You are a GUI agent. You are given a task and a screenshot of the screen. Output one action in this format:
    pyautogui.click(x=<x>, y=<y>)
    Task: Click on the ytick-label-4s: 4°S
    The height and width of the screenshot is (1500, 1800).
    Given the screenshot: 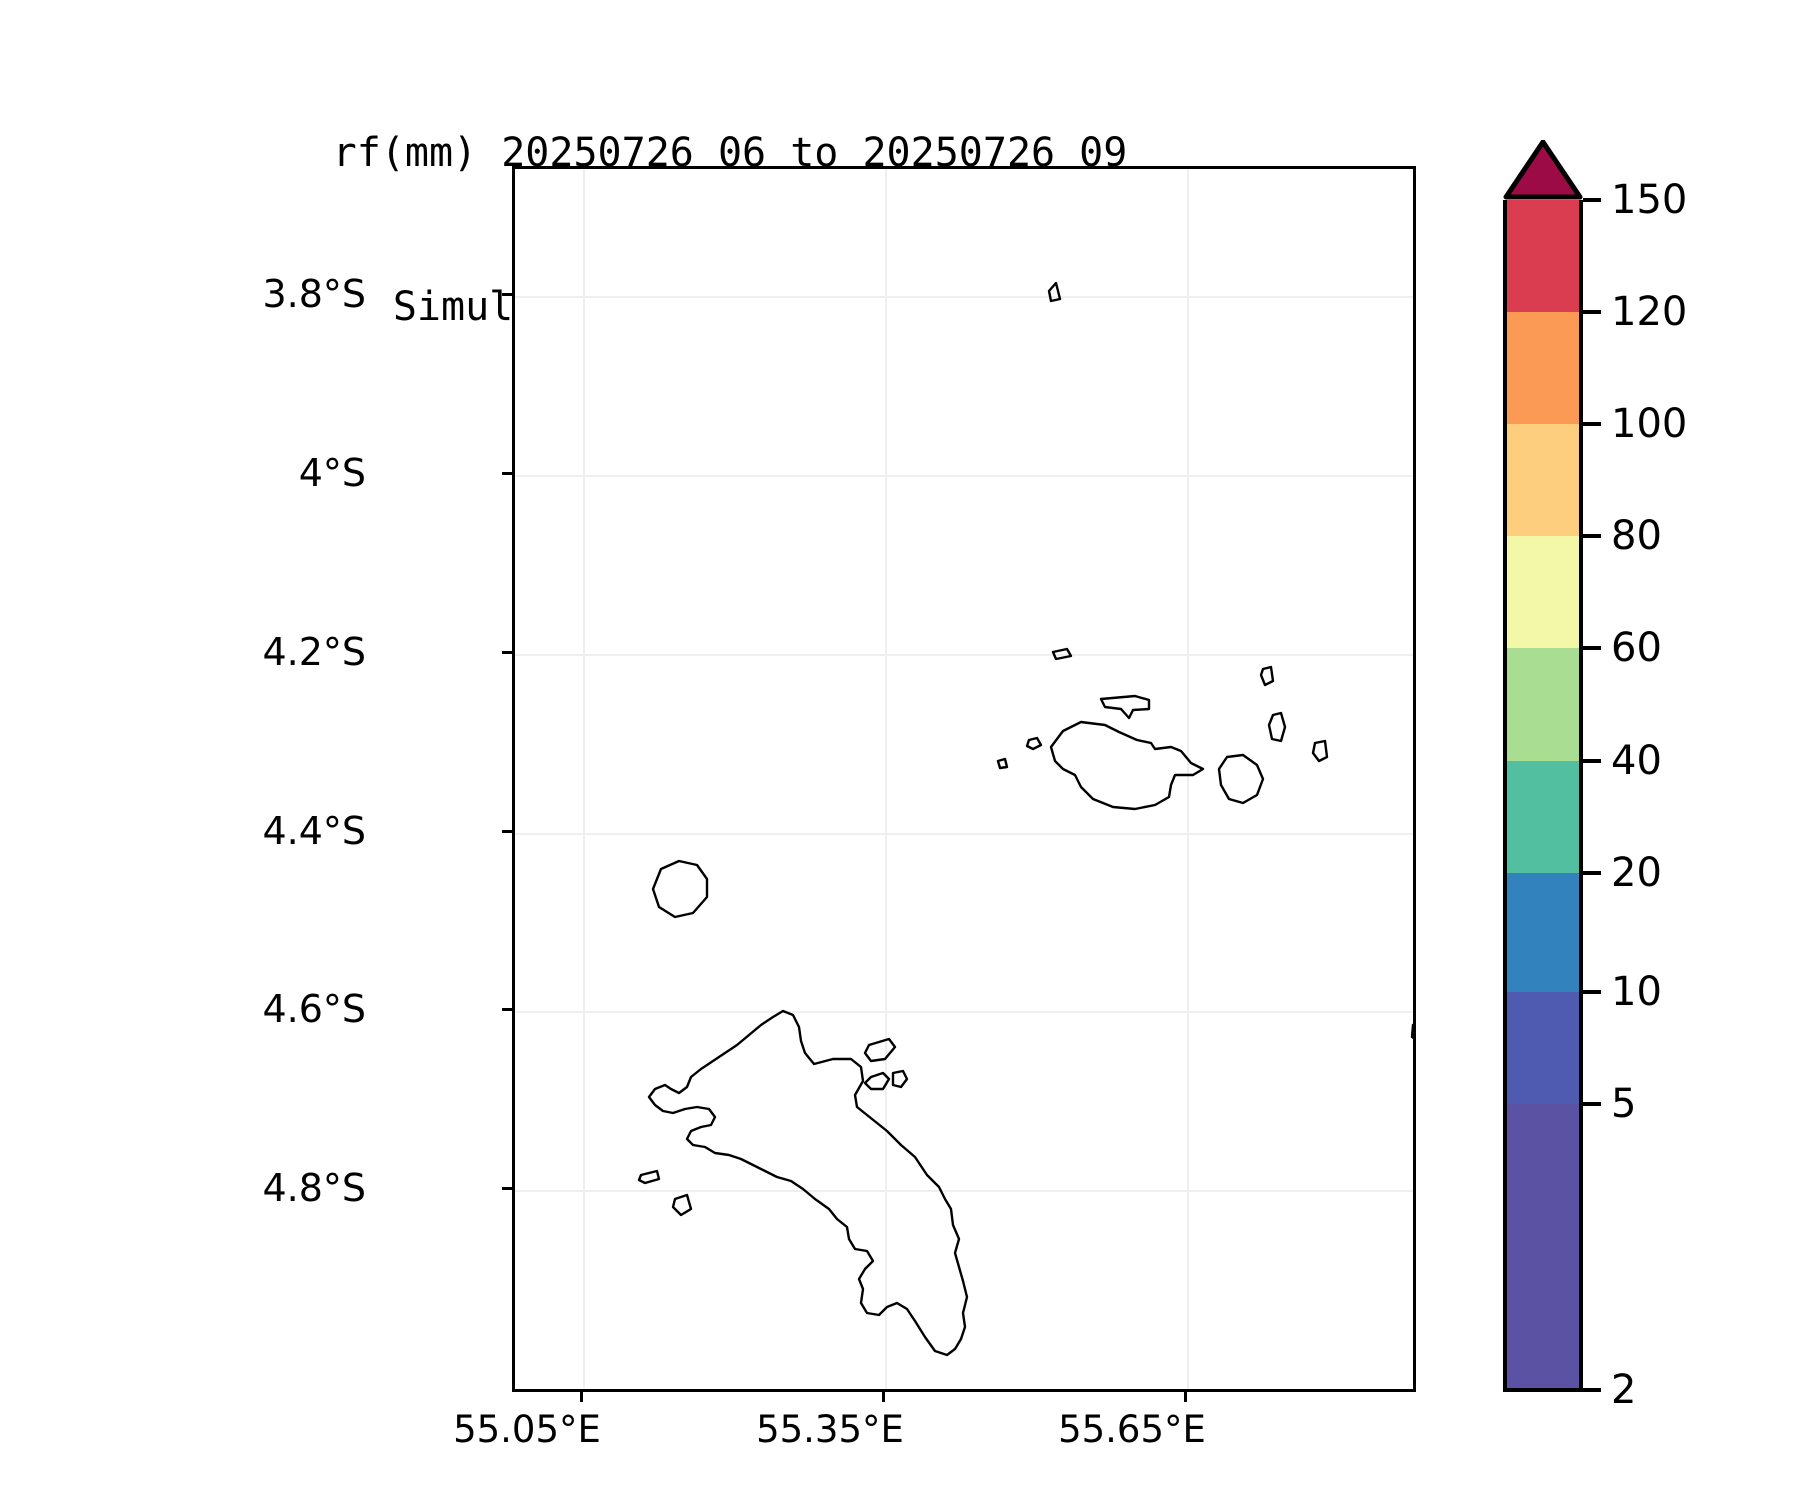 What is the action you would take?
    pyautogui.click(x=332, y=473)
    